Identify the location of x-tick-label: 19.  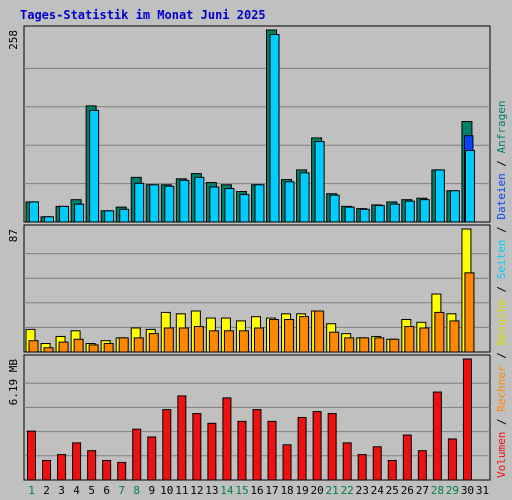
(301, 490).